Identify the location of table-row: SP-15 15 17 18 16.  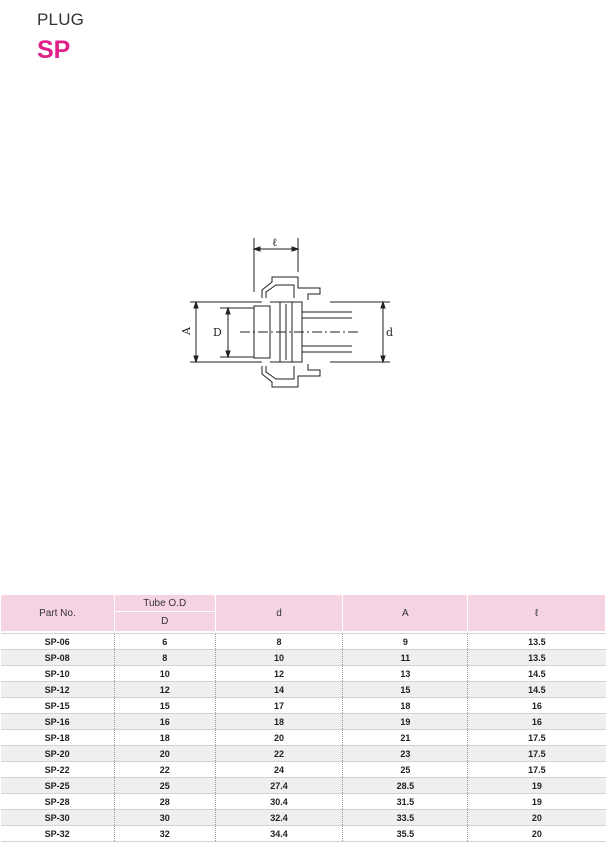
(303, 705).